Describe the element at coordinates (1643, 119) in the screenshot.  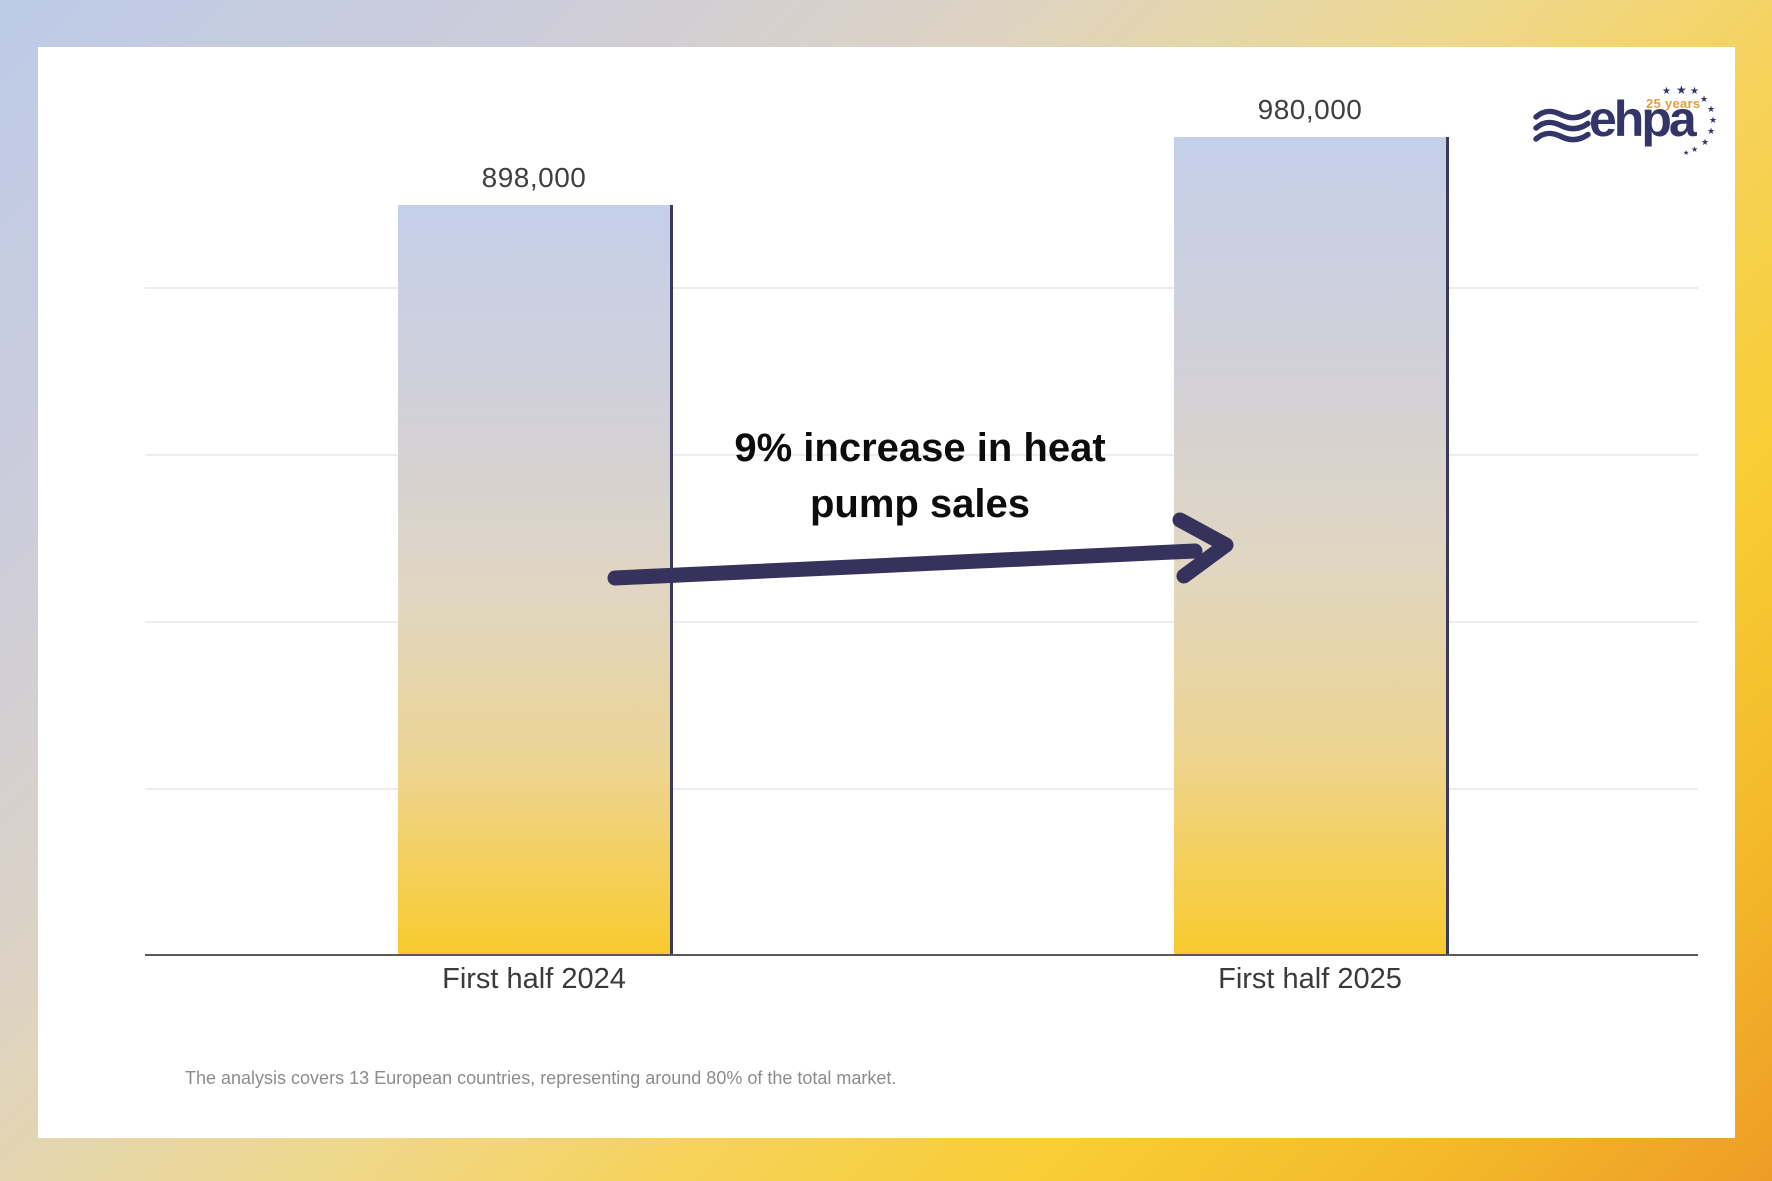
I see `logo-wordmark: ehpa` at that location.